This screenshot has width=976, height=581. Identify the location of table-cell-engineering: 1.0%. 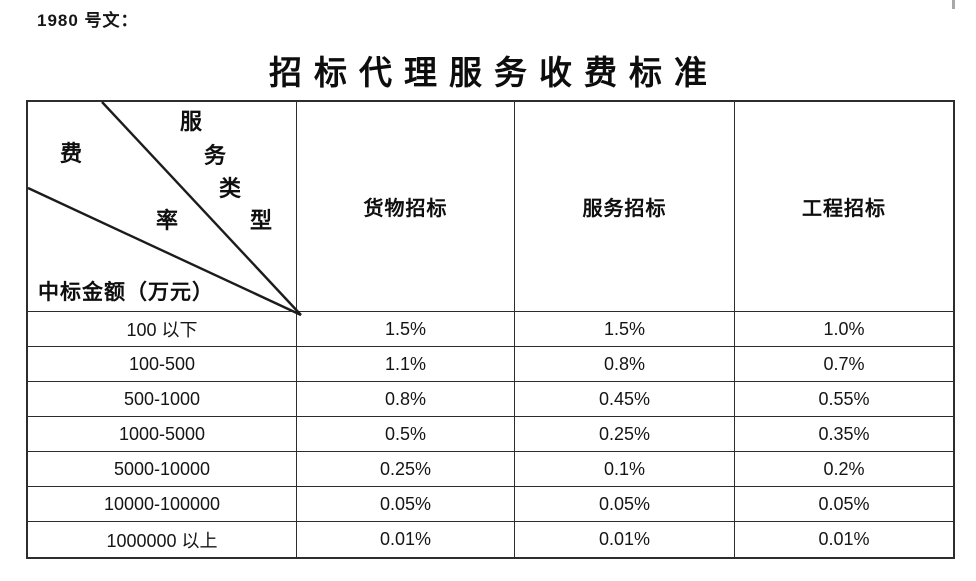
(844, 329).